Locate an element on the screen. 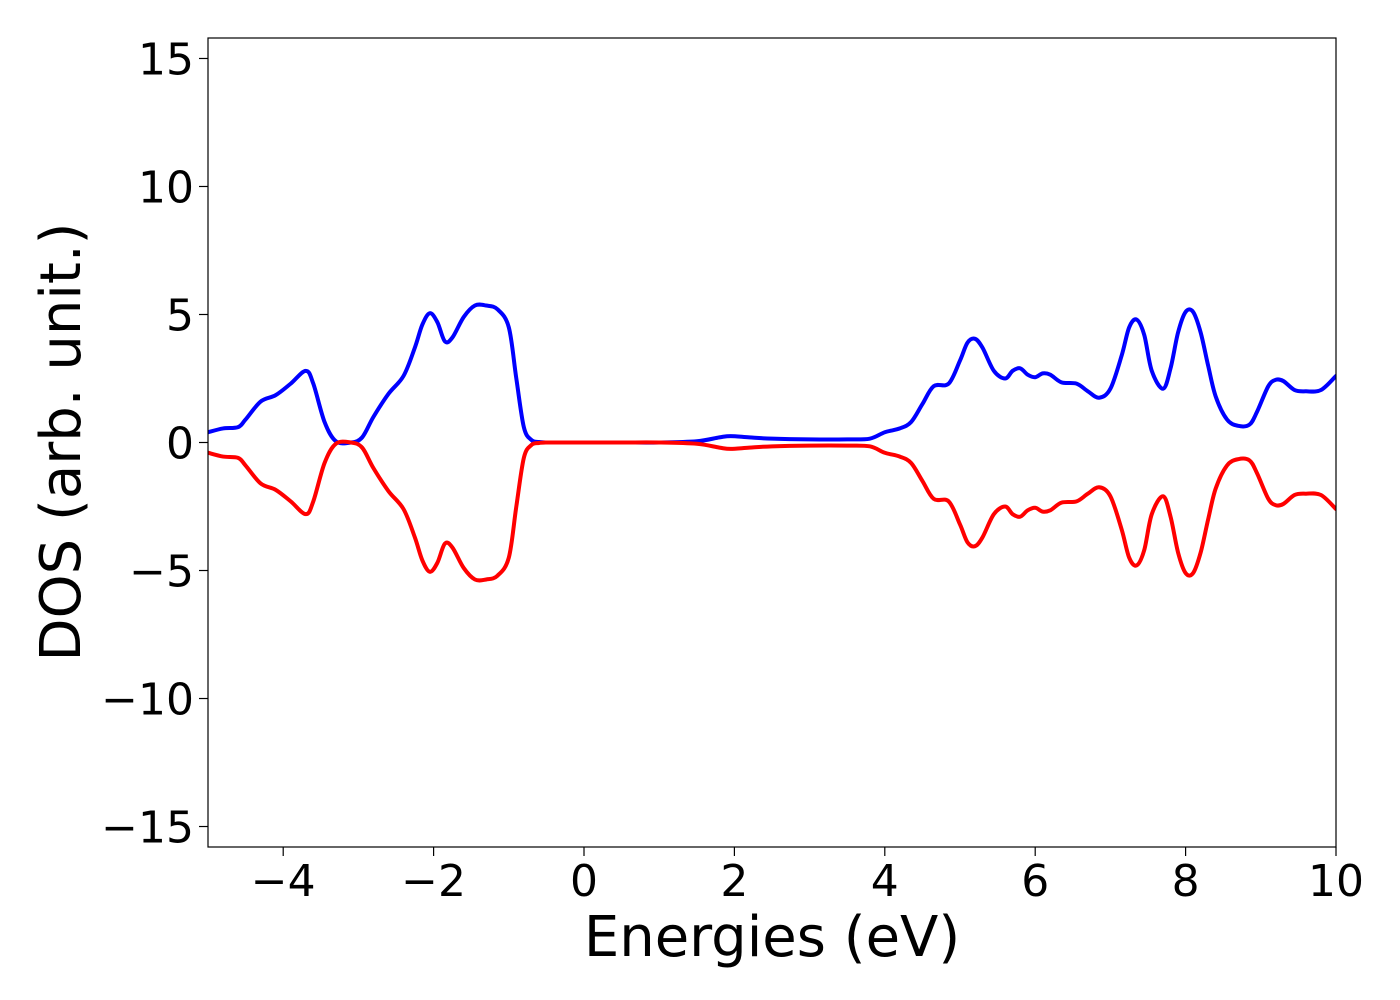 Image resolution: width=1400 pixels, height=1000 pixels. series-line-blue is located at coordinates (772, 374).